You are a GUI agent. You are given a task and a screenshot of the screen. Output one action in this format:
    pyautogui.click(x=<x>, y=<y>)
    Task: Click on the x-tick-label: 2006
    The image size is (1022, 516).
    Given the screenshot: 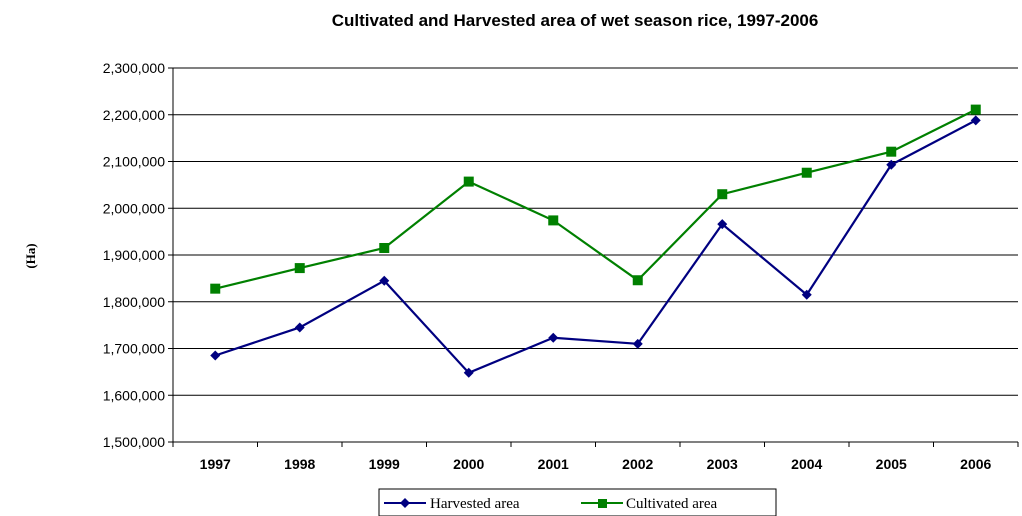 What is the action you would take?
    pyautogui.click(x=975, y=464)
    